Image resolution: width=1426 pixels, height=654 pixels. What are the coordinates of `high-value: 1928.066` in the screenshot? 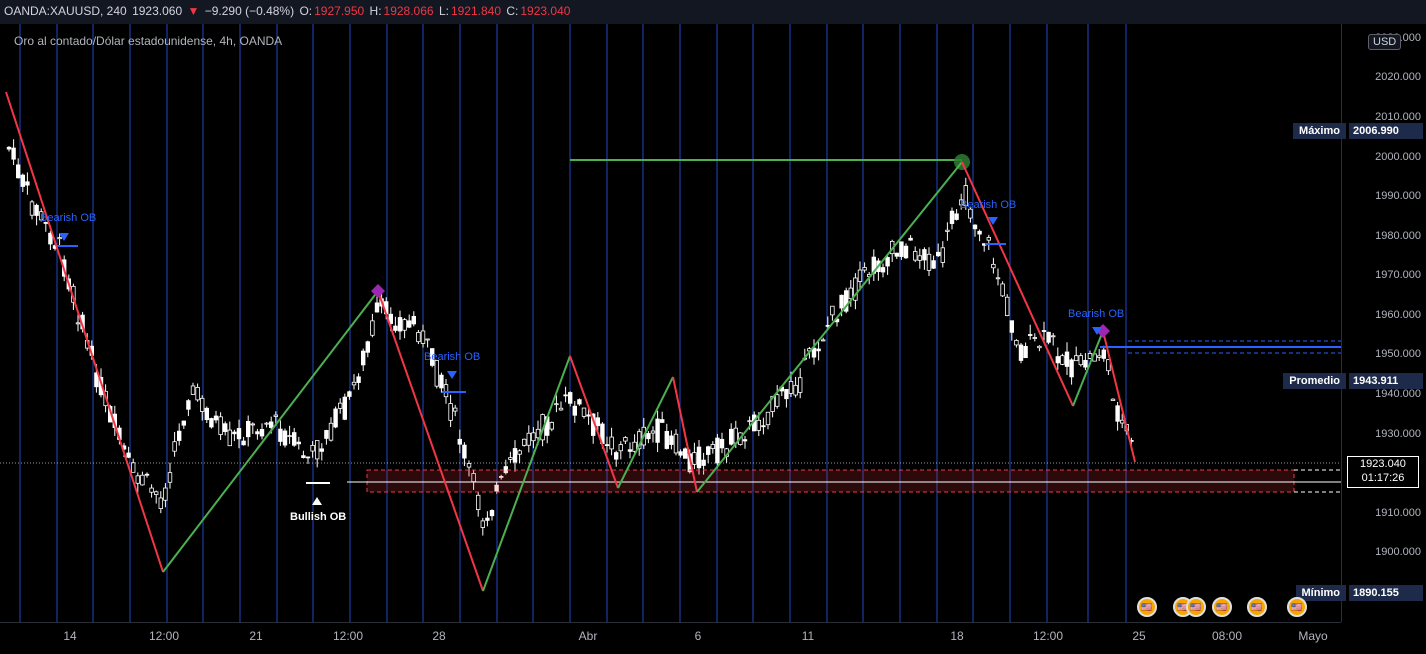 It's located at (408, 11).